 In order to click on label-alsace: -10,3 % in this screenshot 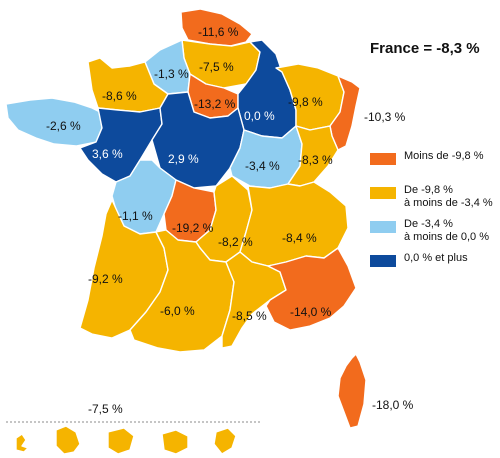, I will do `click(385, 117)`.